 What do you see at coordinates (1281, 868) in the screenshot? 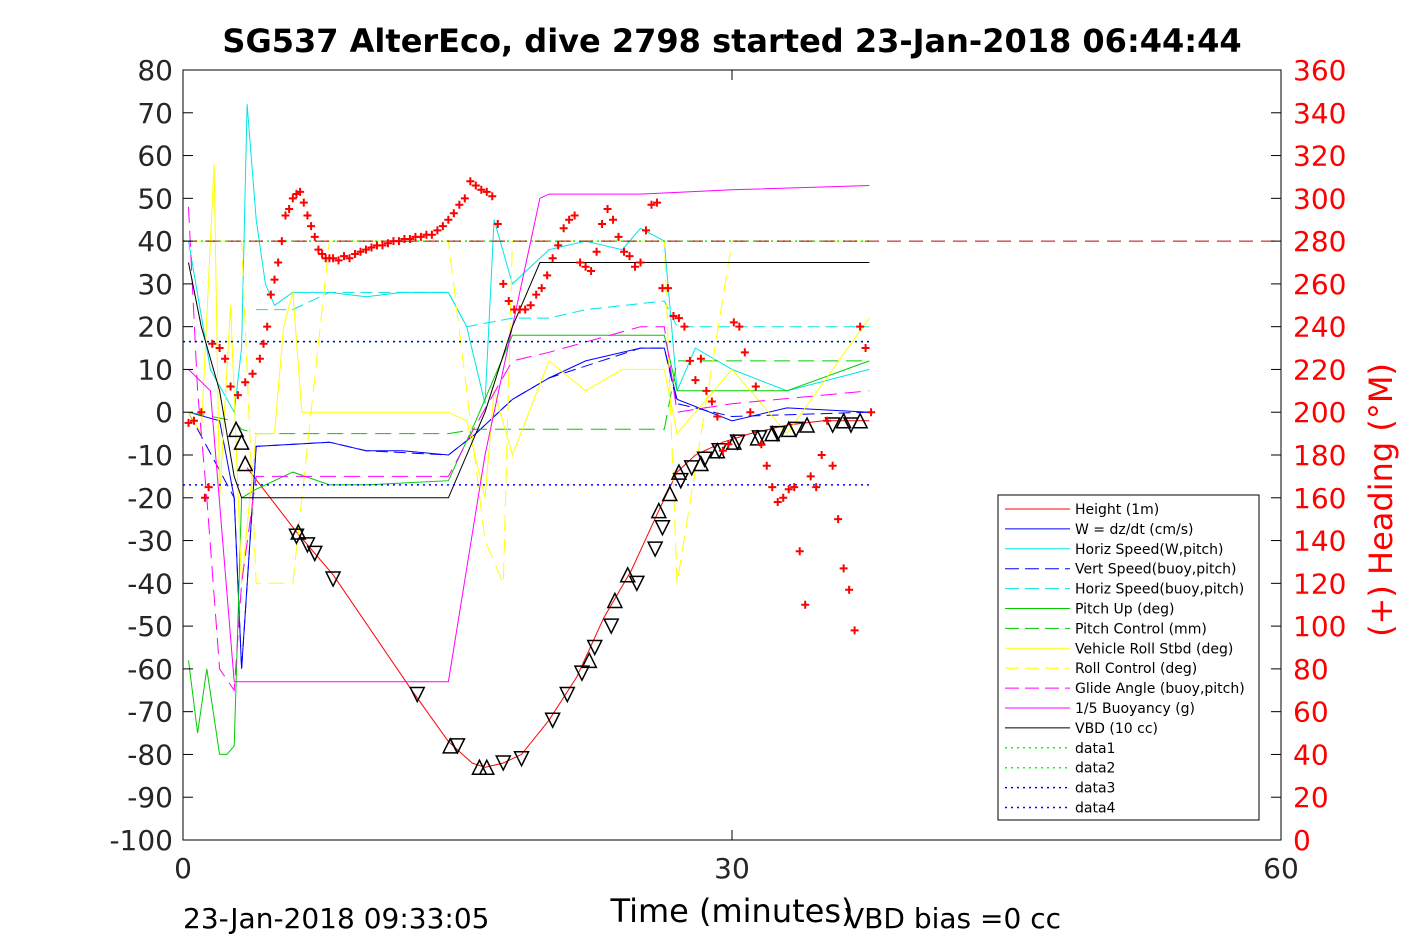
I see `x-tick-label: 60` at bounding box center [1281, 868].